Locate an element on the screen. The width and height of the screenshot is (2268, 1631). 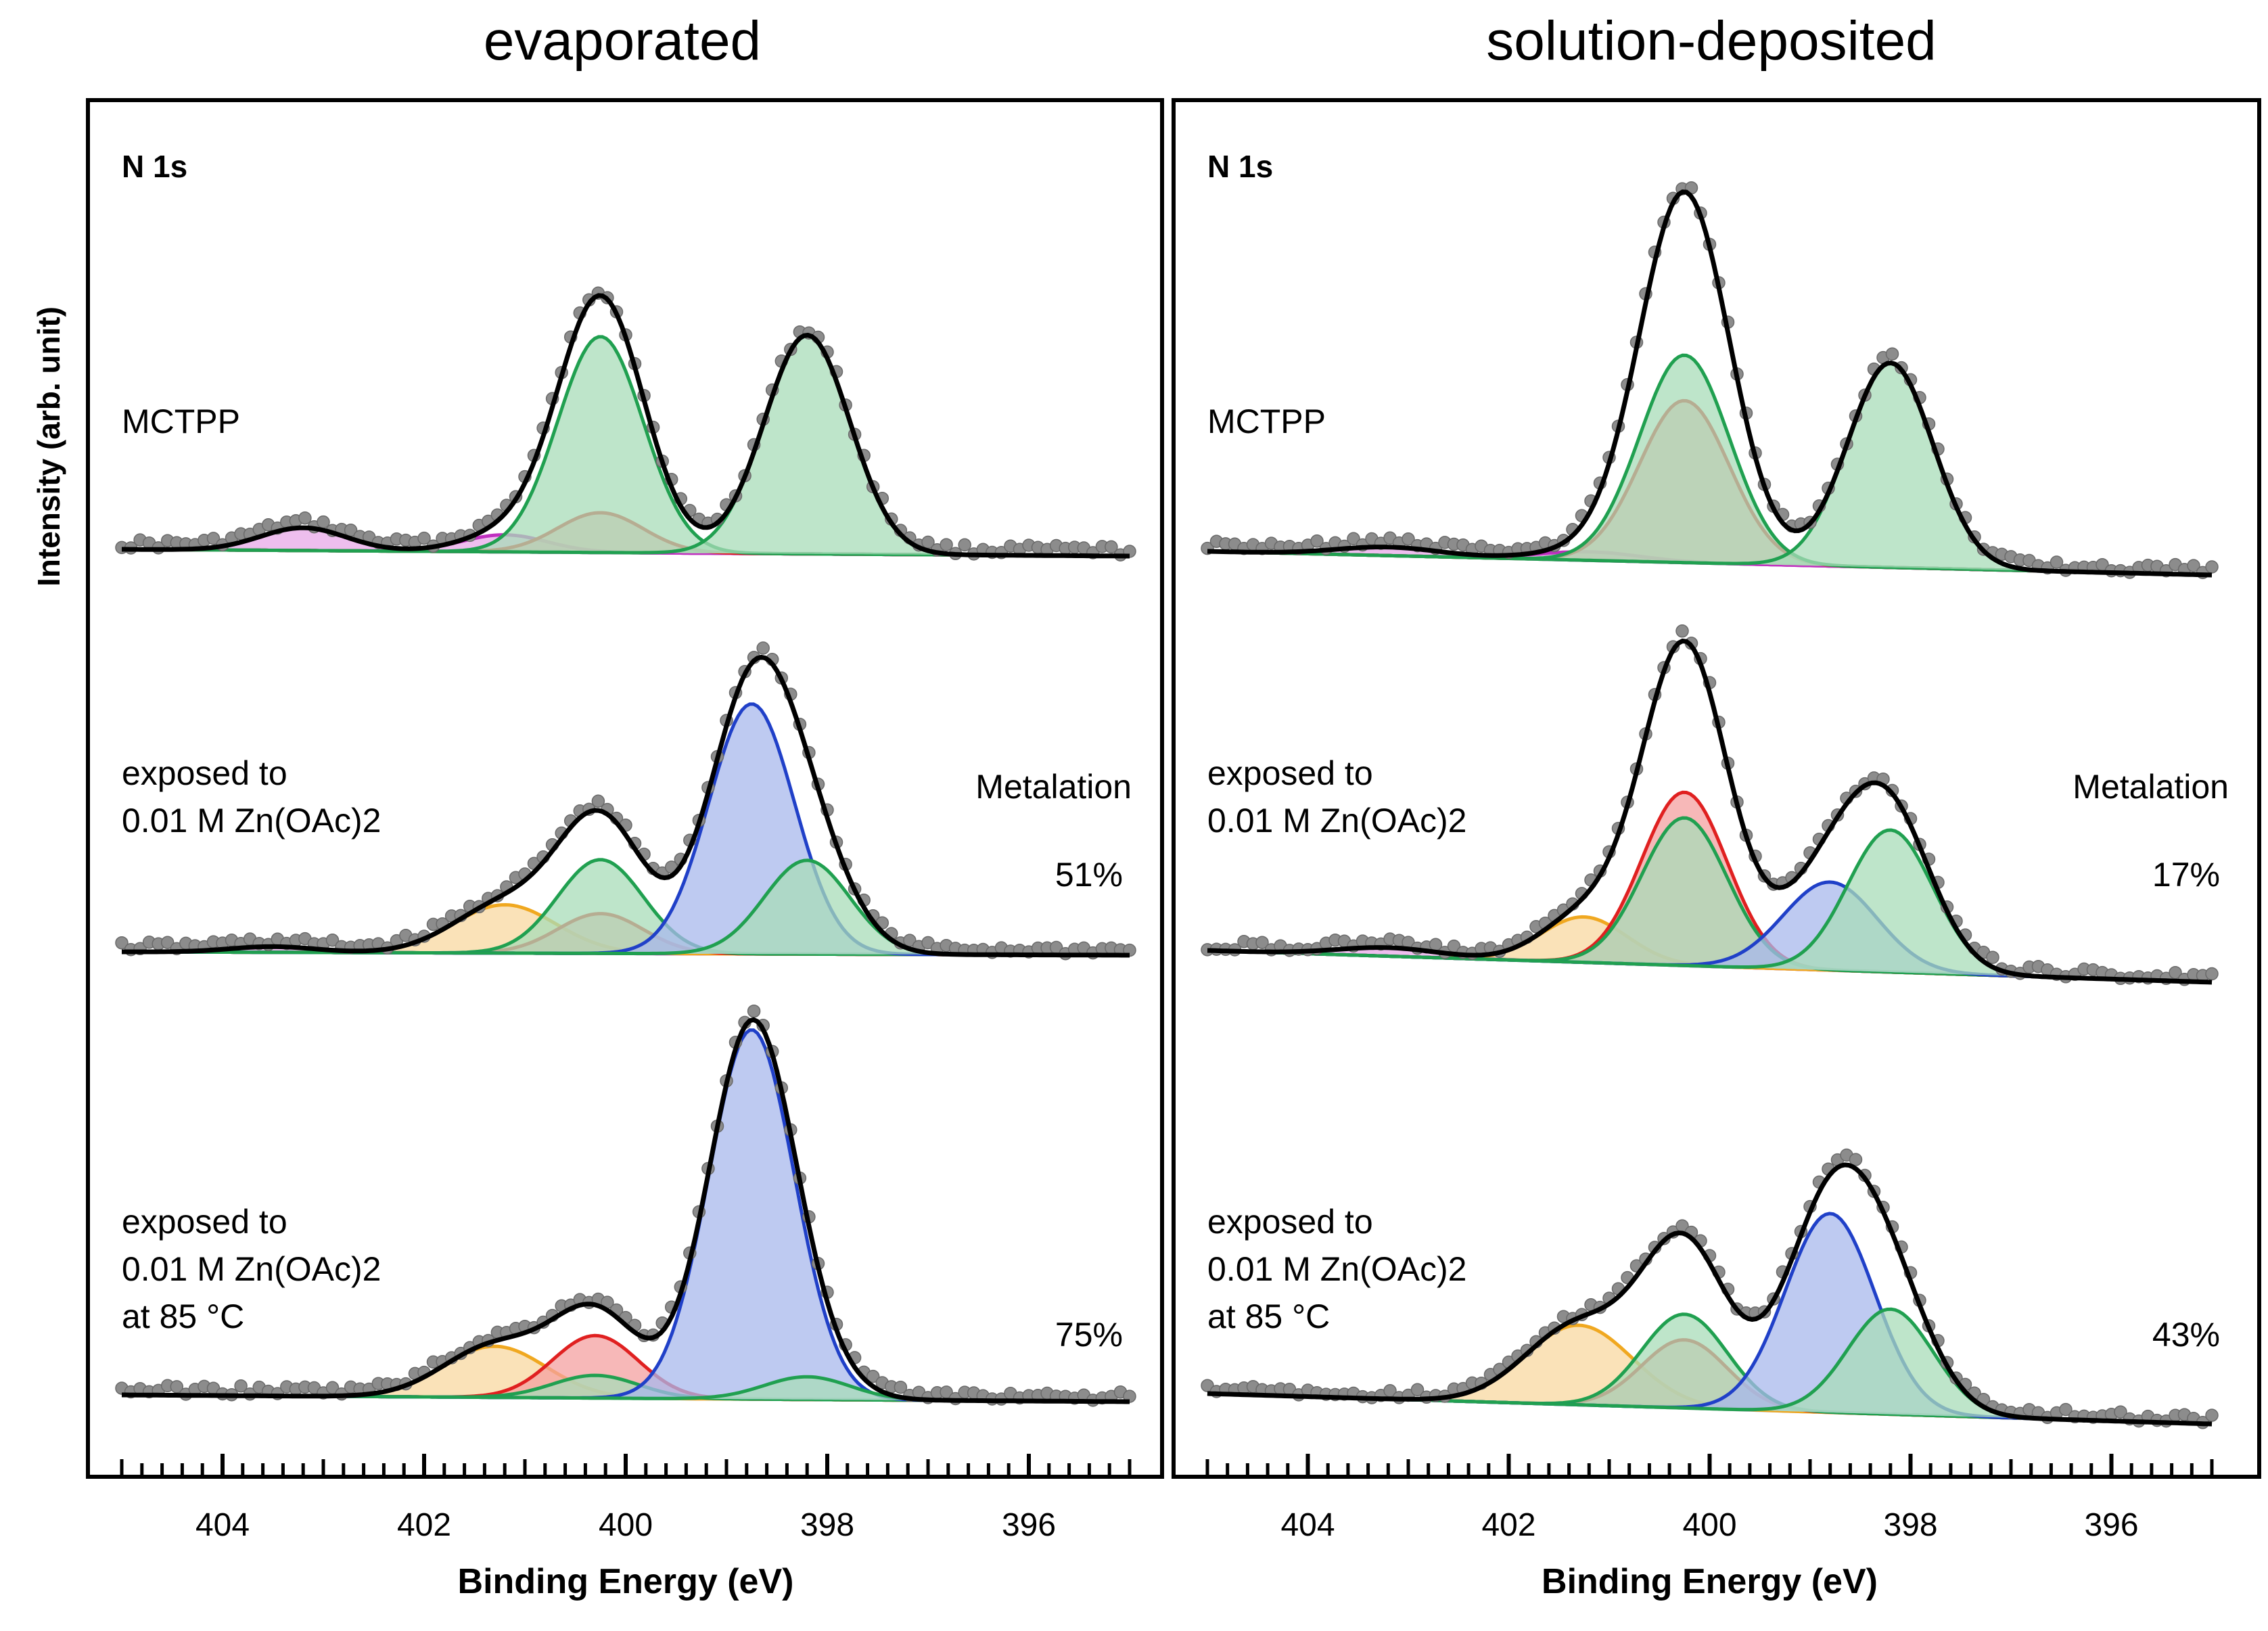
metalation-value: 51% is located at coordinates (1089, 875).